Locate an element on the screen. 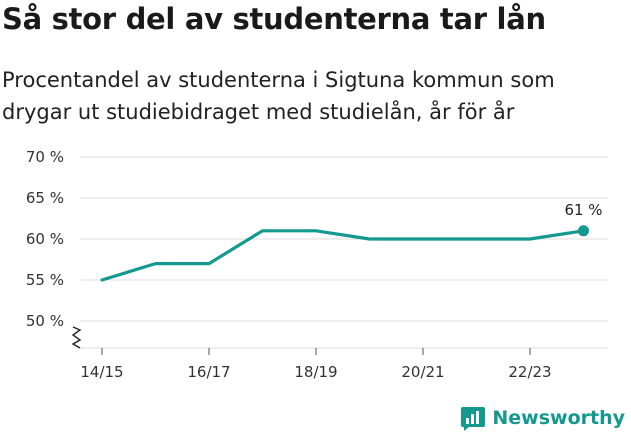  annotations: 61 % is located at coordinates (583, 210).